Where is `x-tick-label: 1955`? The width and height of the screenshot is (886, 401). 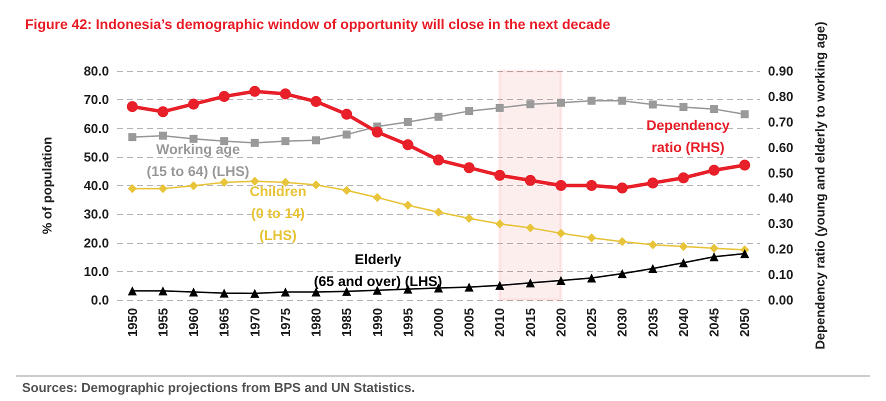 x-tick-label: 1955 is located at coordinates (162, 322).